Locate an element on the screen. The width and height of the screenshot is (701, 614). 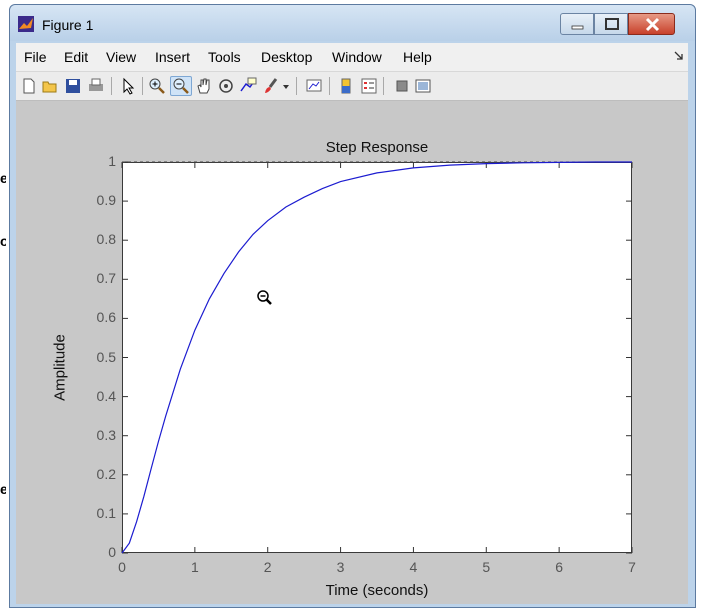
insert-colorbar-icon is located at coordinates (346, 86).